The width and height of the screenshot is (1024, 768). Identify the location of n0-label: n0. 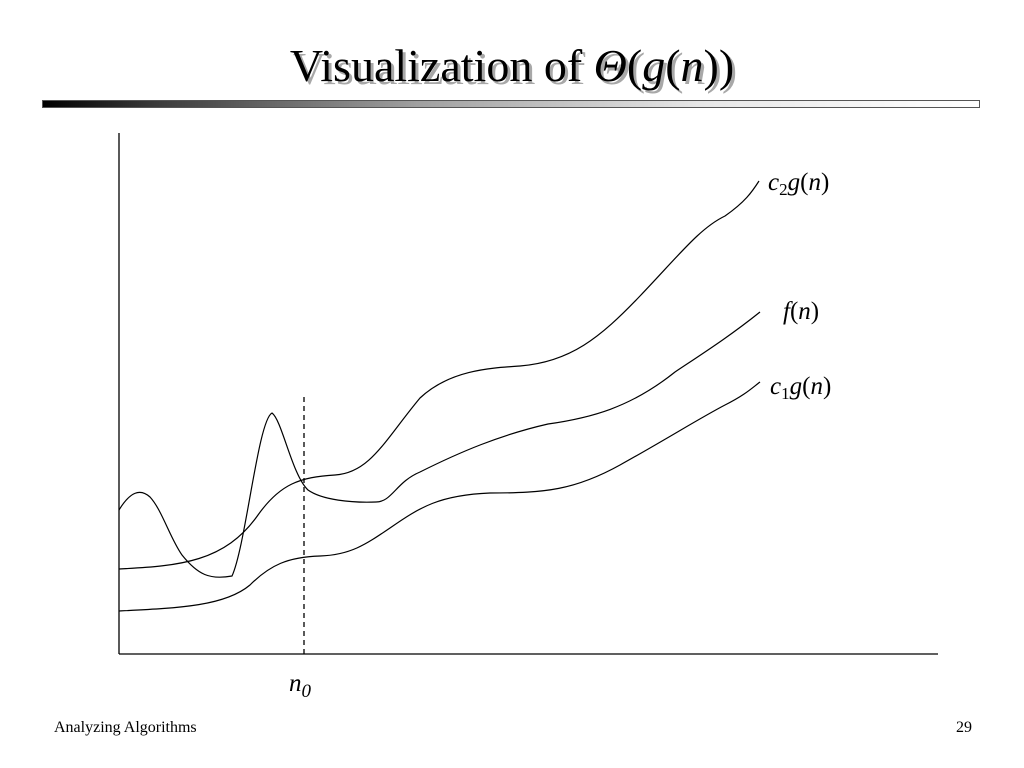
(300, 686).